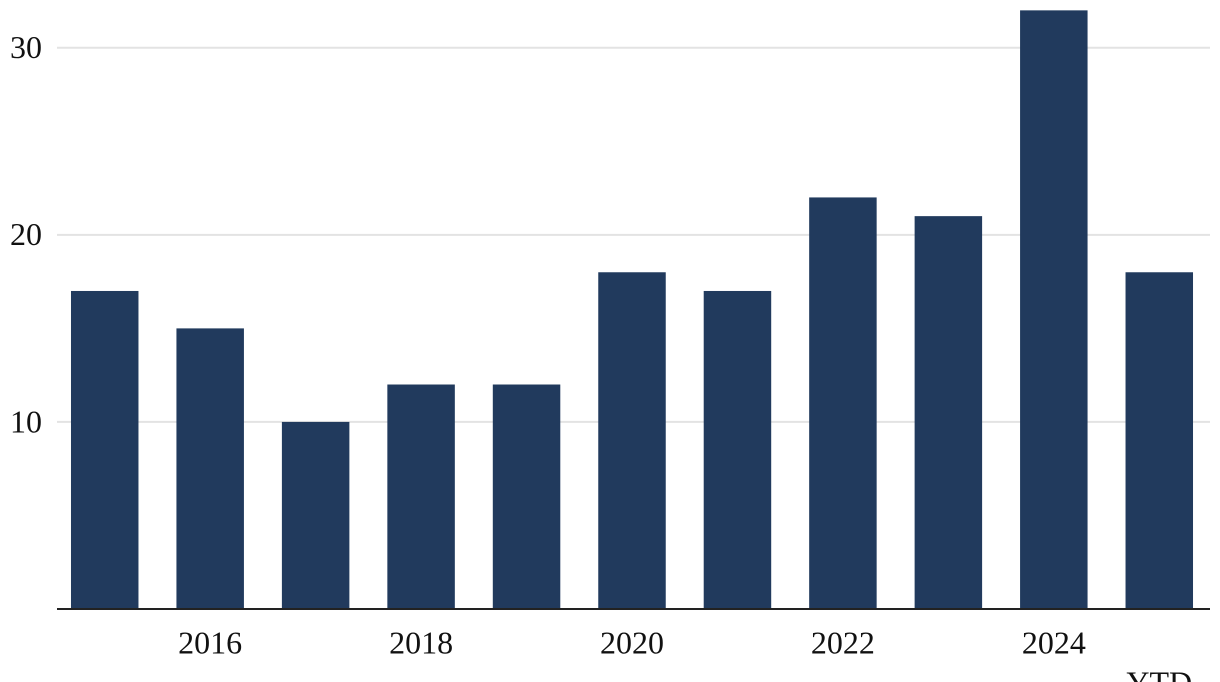 This screenshot has width=1220, height=682. I want to click on x-tick-label: 2016, so click(210, 642).